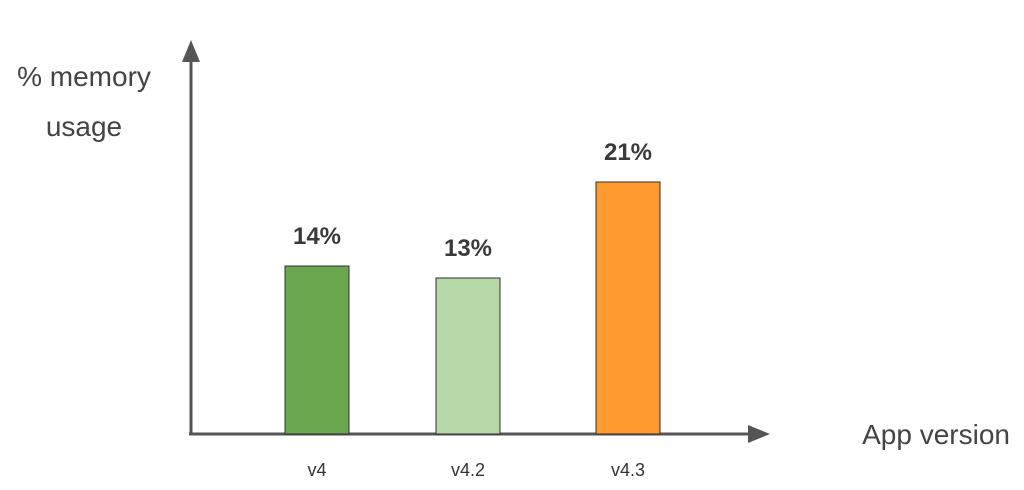  I want to click on bar-v4.2, so click(468, 356).